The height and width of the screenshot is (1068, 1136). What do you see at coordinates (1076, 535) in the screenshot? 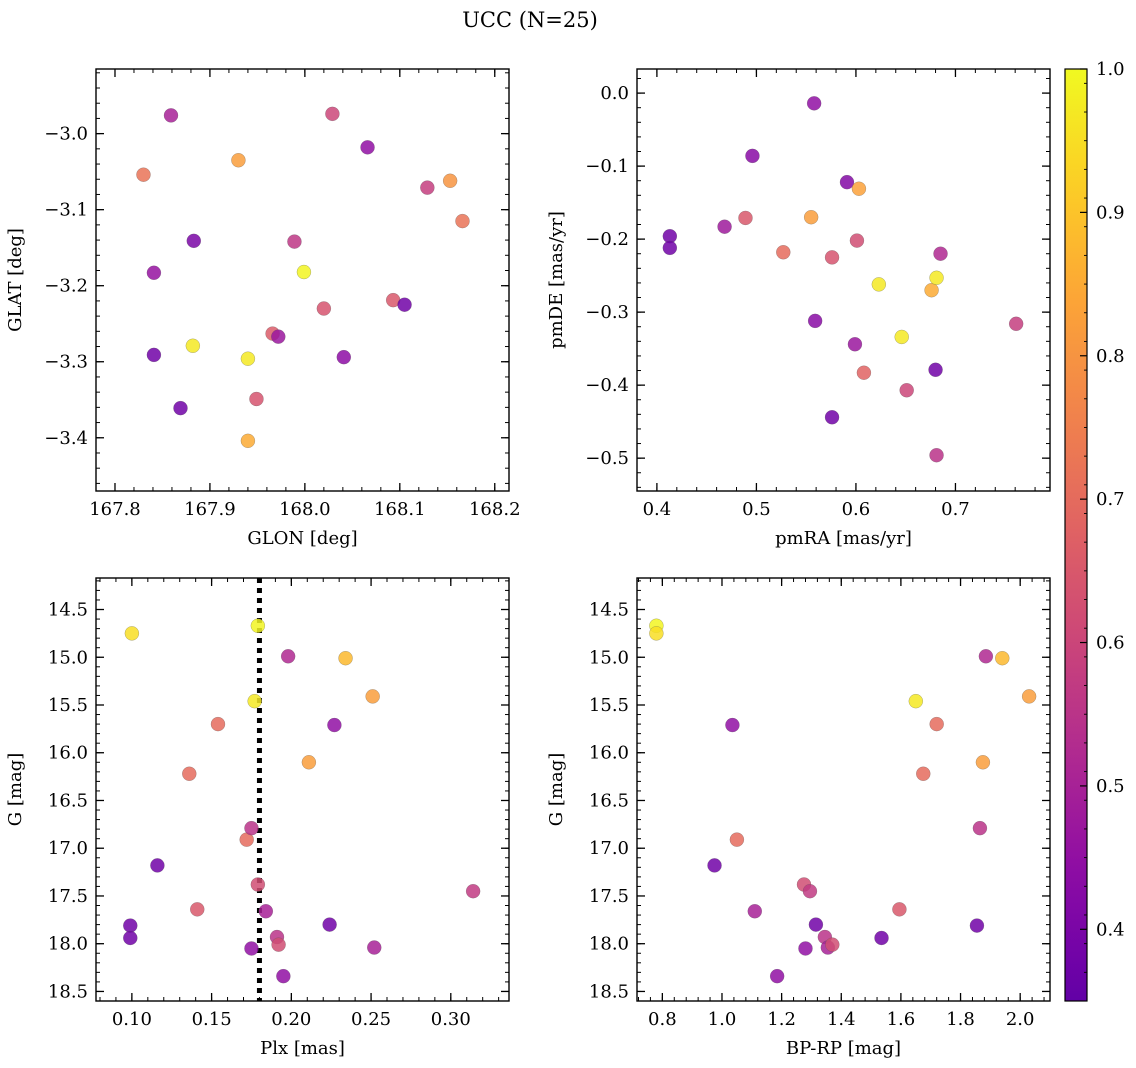
I see `colorbar-gradient` at bounding box center [1076, 535].